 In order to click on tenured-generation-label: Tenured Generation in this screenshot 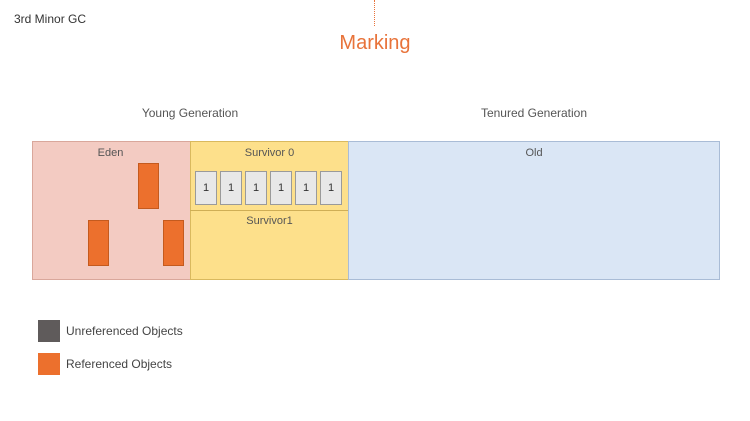, I will do `click(534, 113)`.